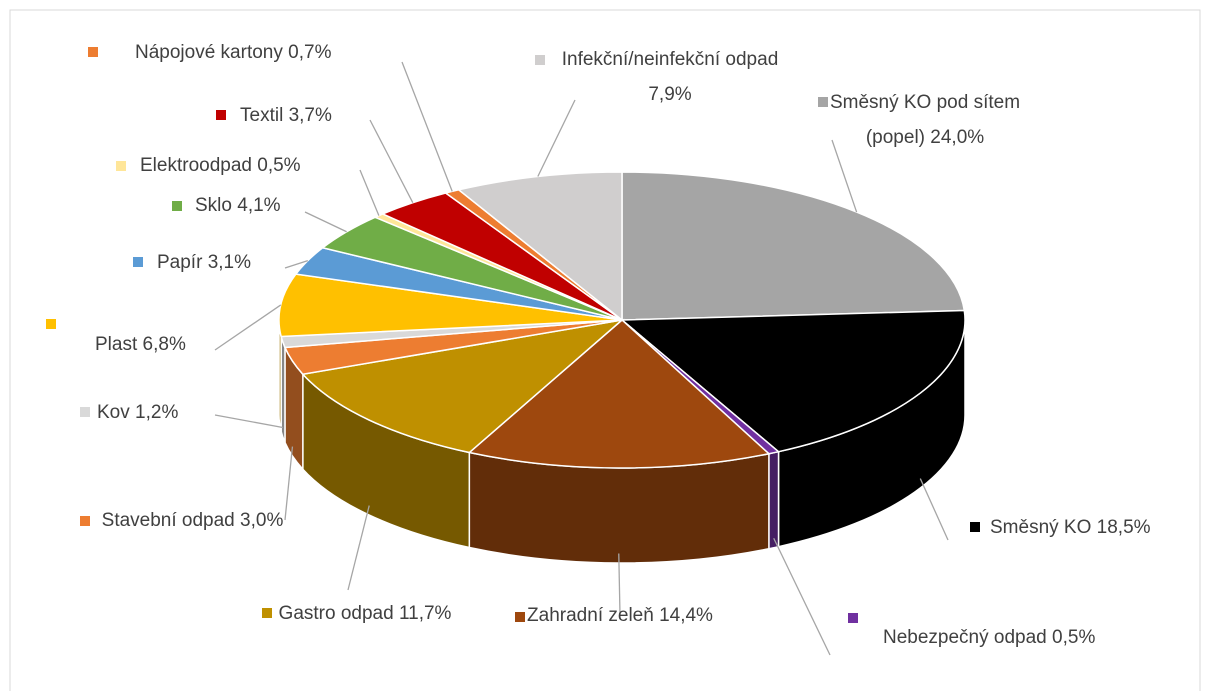 The image size is (1206, 691). I want to click on value-label: 18,5%, so click(1123, 527).